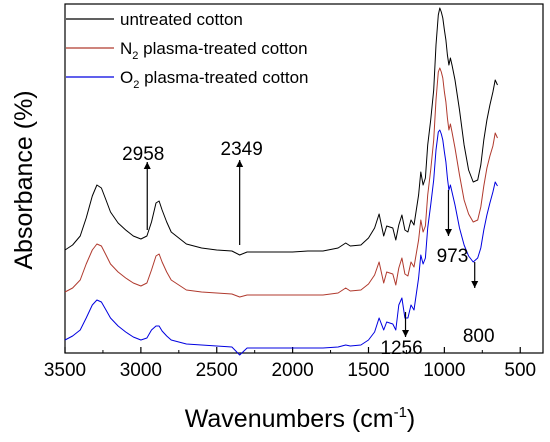 The image size is (550, 442). What do you see at coordinates (65, 370) in the screenshot?
I see `x-tick-label-3500: 3500` at bounding box center [65, 370].